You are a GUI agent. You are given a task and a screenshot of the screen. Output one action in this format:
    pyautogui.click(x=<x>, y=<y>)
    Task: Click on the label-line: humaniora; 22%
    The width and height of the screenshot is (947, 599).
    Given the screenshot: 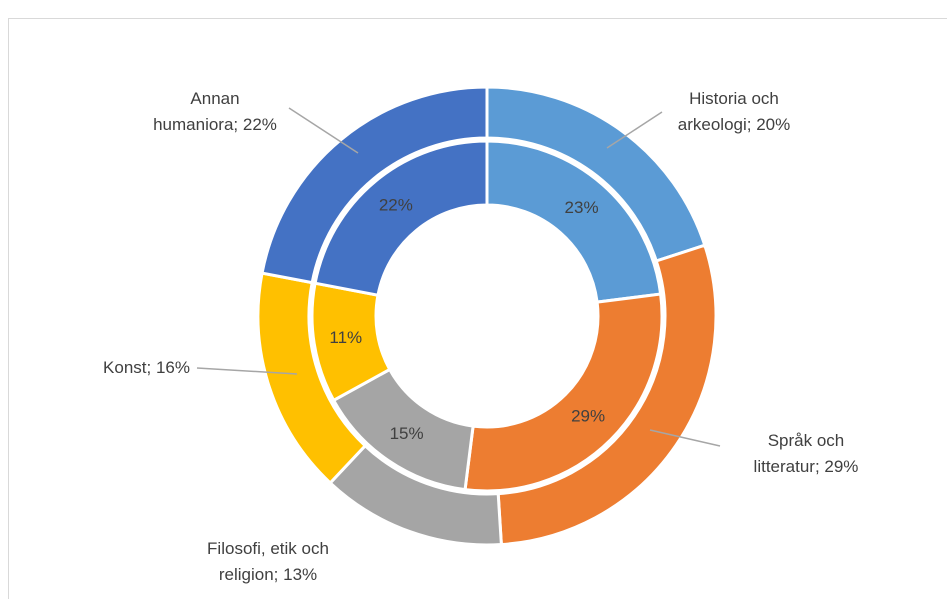 What is the action you would take?
    pyautogui.click(x=215, y=124)
    